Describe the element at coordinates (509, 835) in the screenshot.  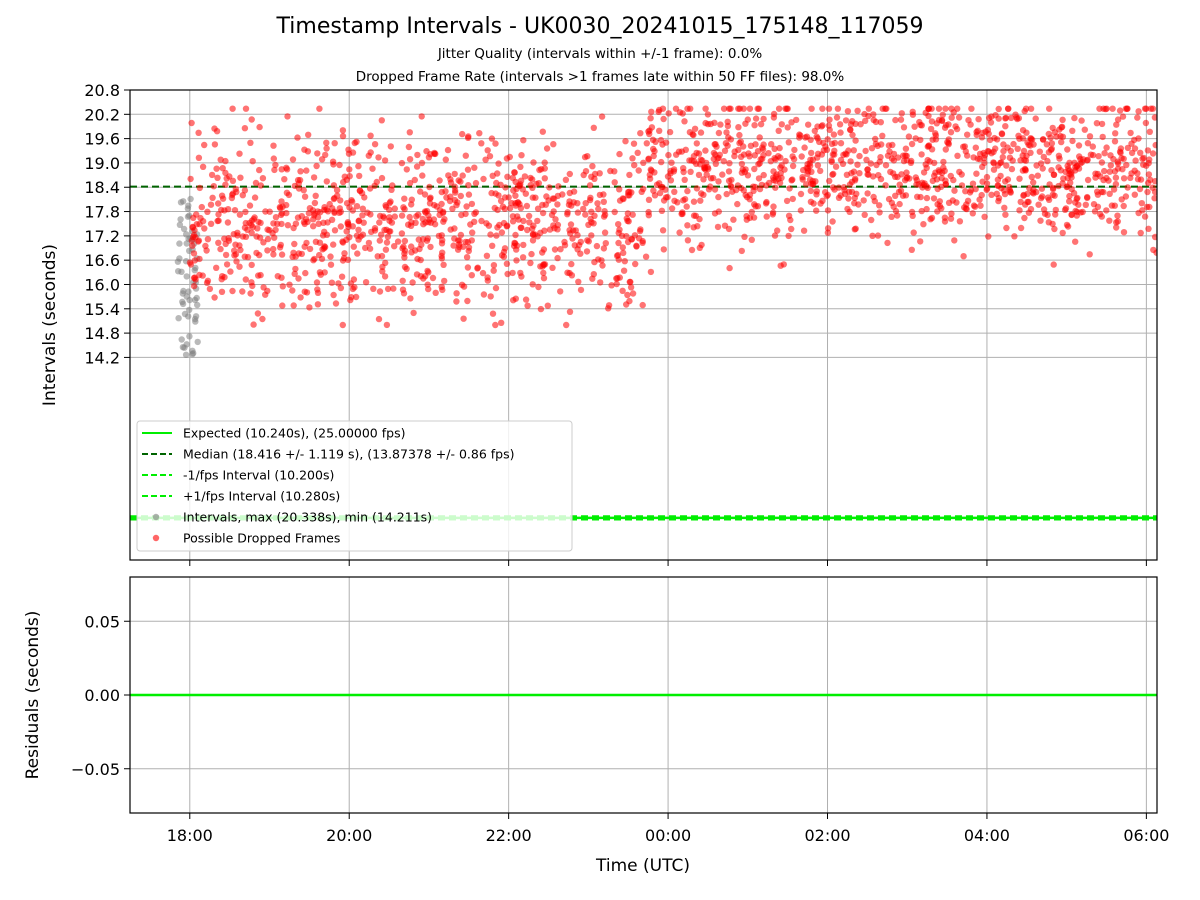
I see `x-tick-label: 22:00` at that location.